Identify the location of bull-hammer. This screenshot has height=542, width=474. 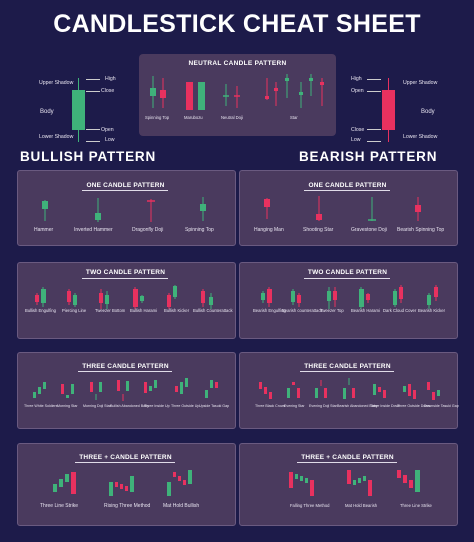
(45, 205).